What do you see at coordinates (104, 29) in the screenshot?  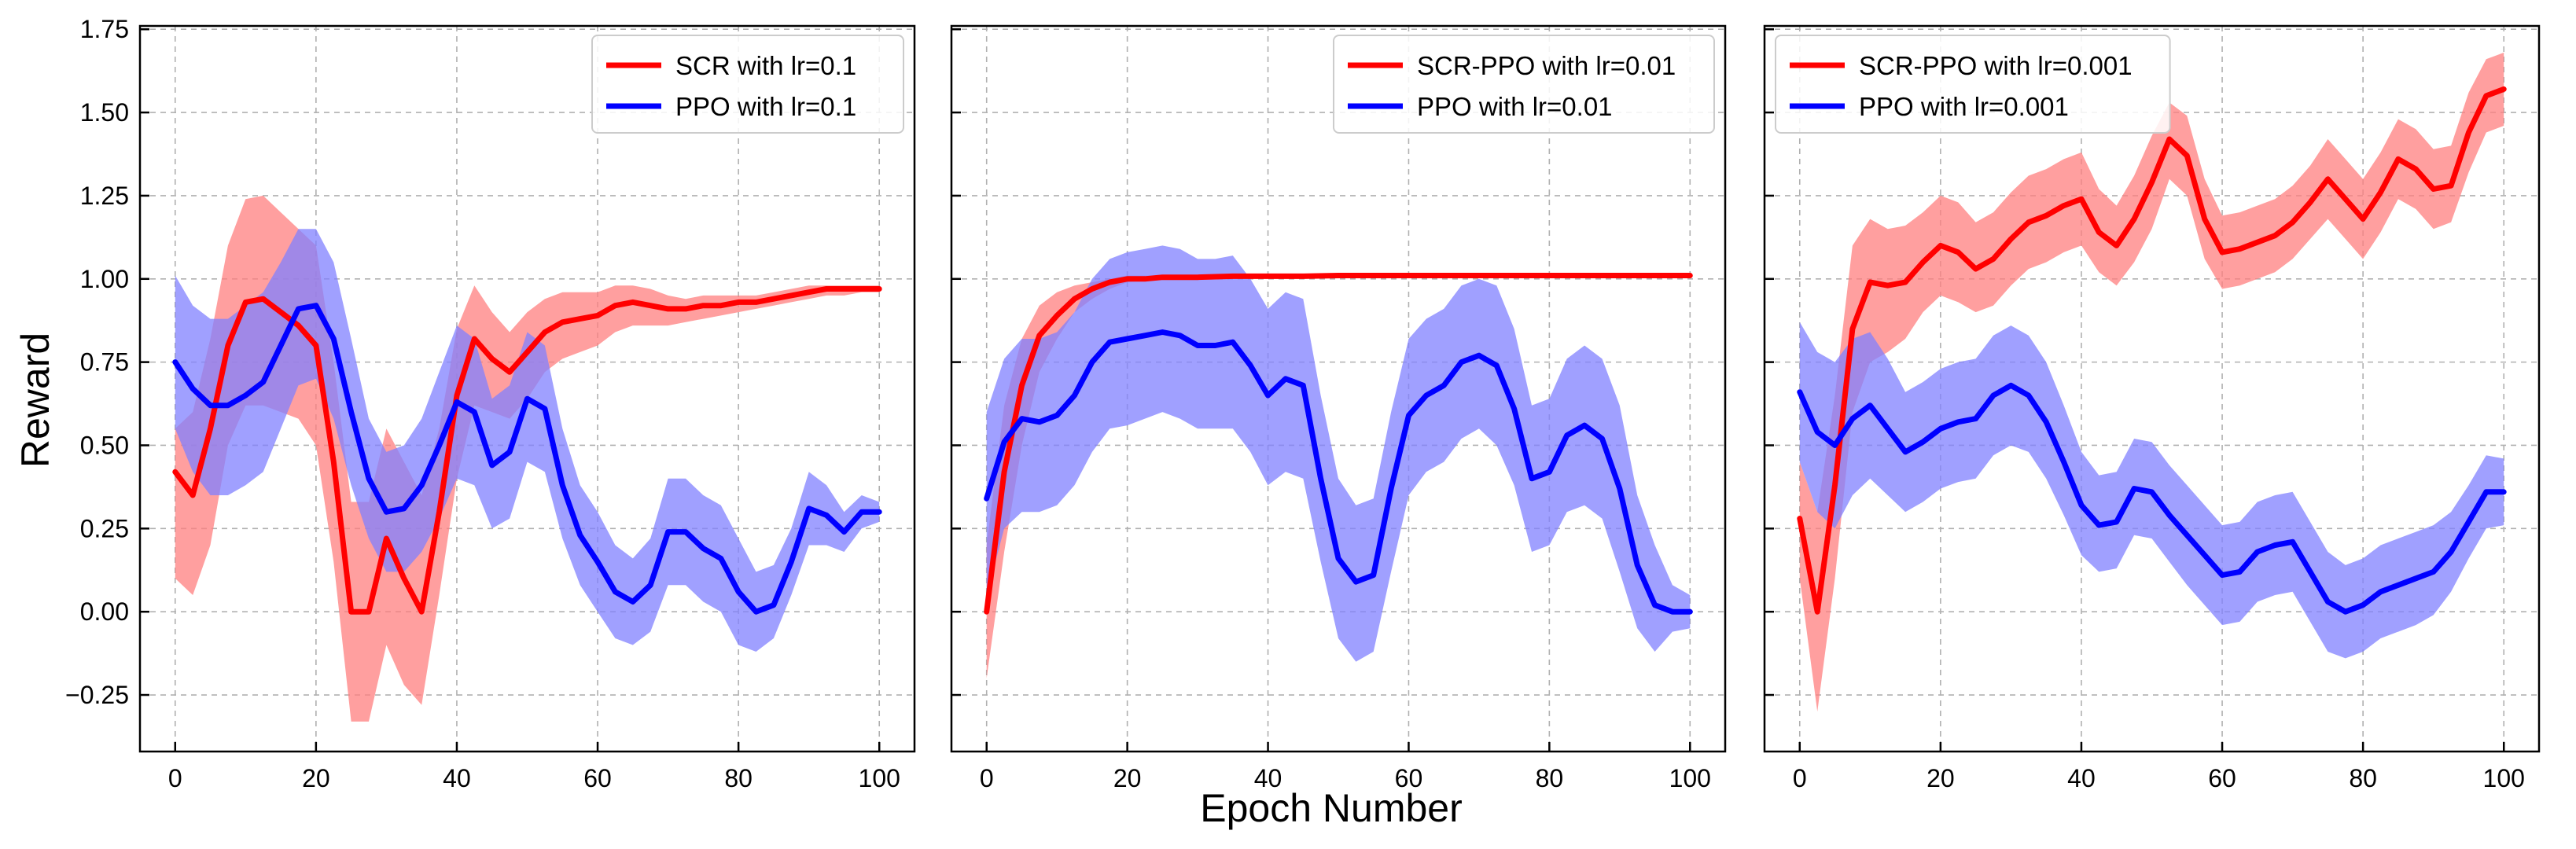 I see `y-tick-label: 1.75` at bounding box center [104, 29].